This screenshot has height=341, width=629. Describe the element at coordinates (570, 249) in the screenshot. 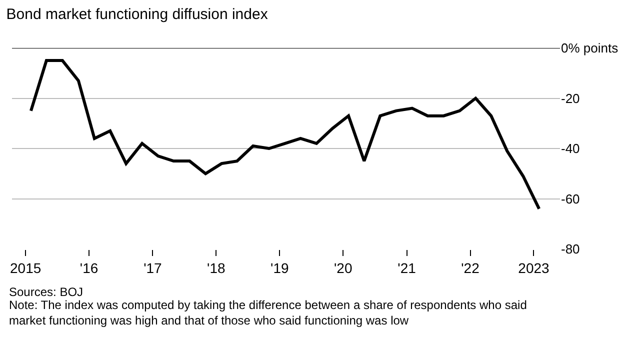

I see `y-tick-label: -80` at that location.